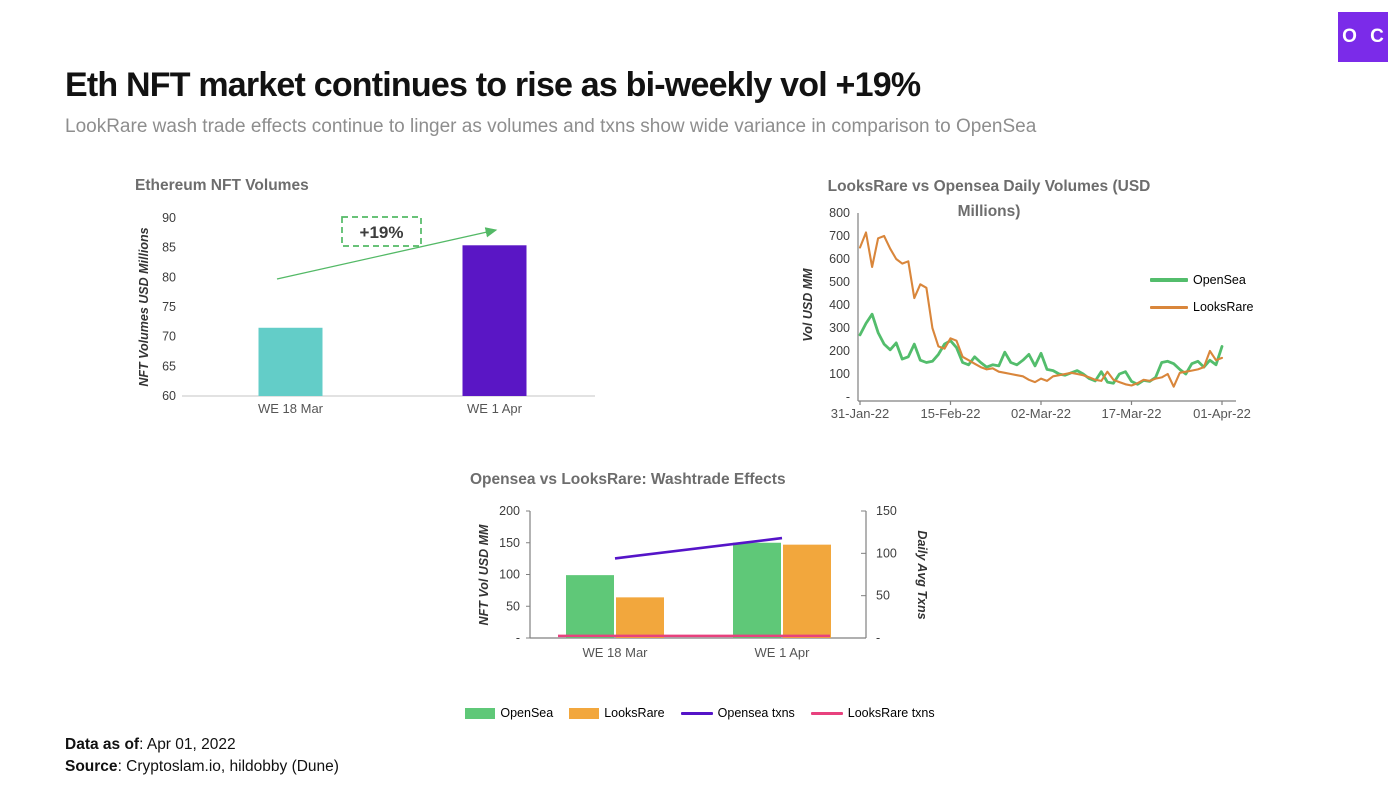  I want to click on right-y-tick-label: 100, so click(886, 553).